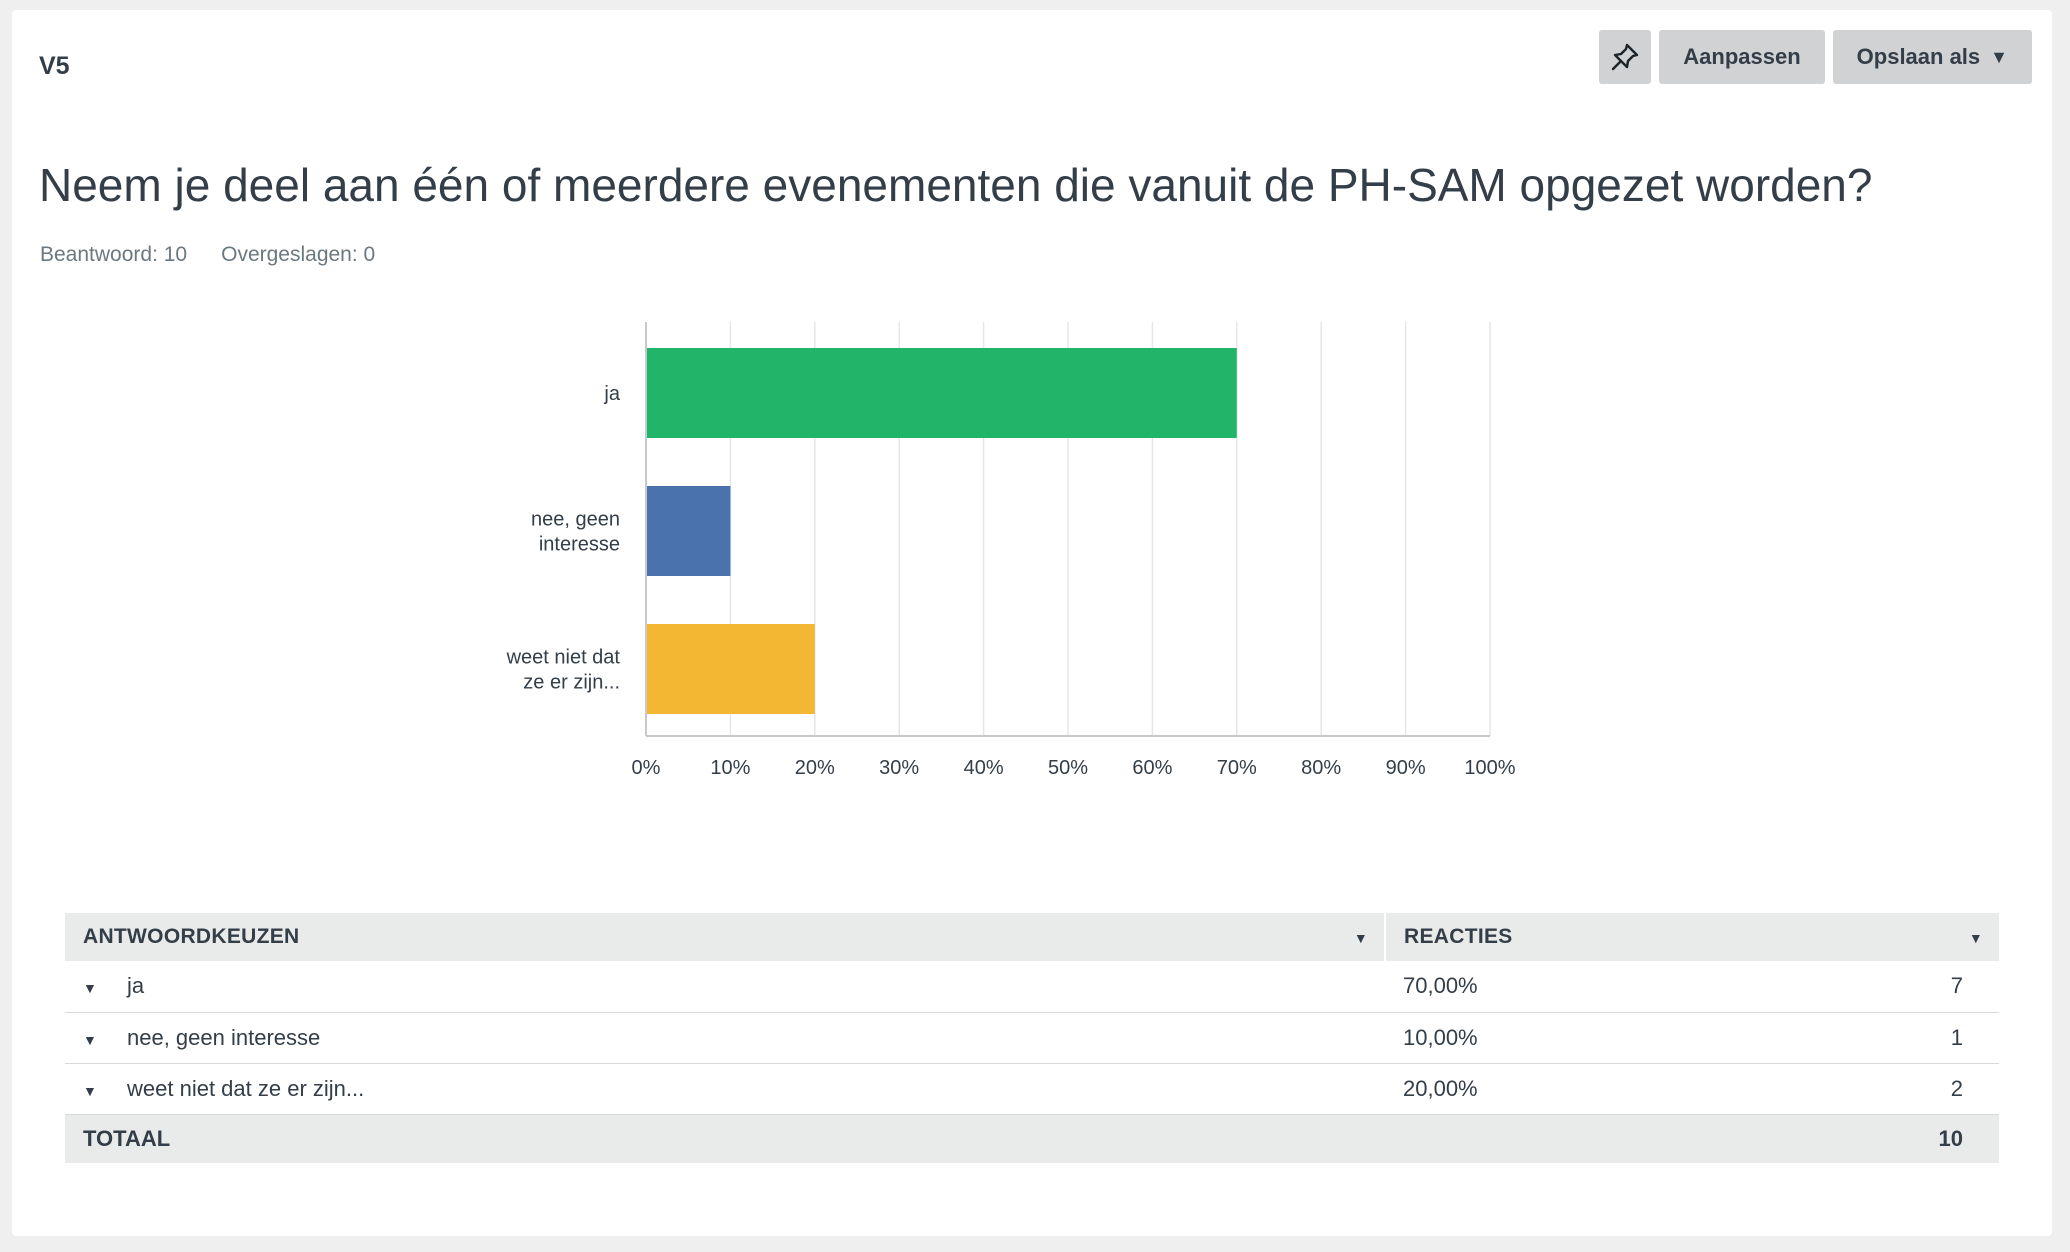  What do you see at coordinates (1489, 768) in the screenshot?
I see `x-tick-label: 100%` at bounding box center [1489, 768].